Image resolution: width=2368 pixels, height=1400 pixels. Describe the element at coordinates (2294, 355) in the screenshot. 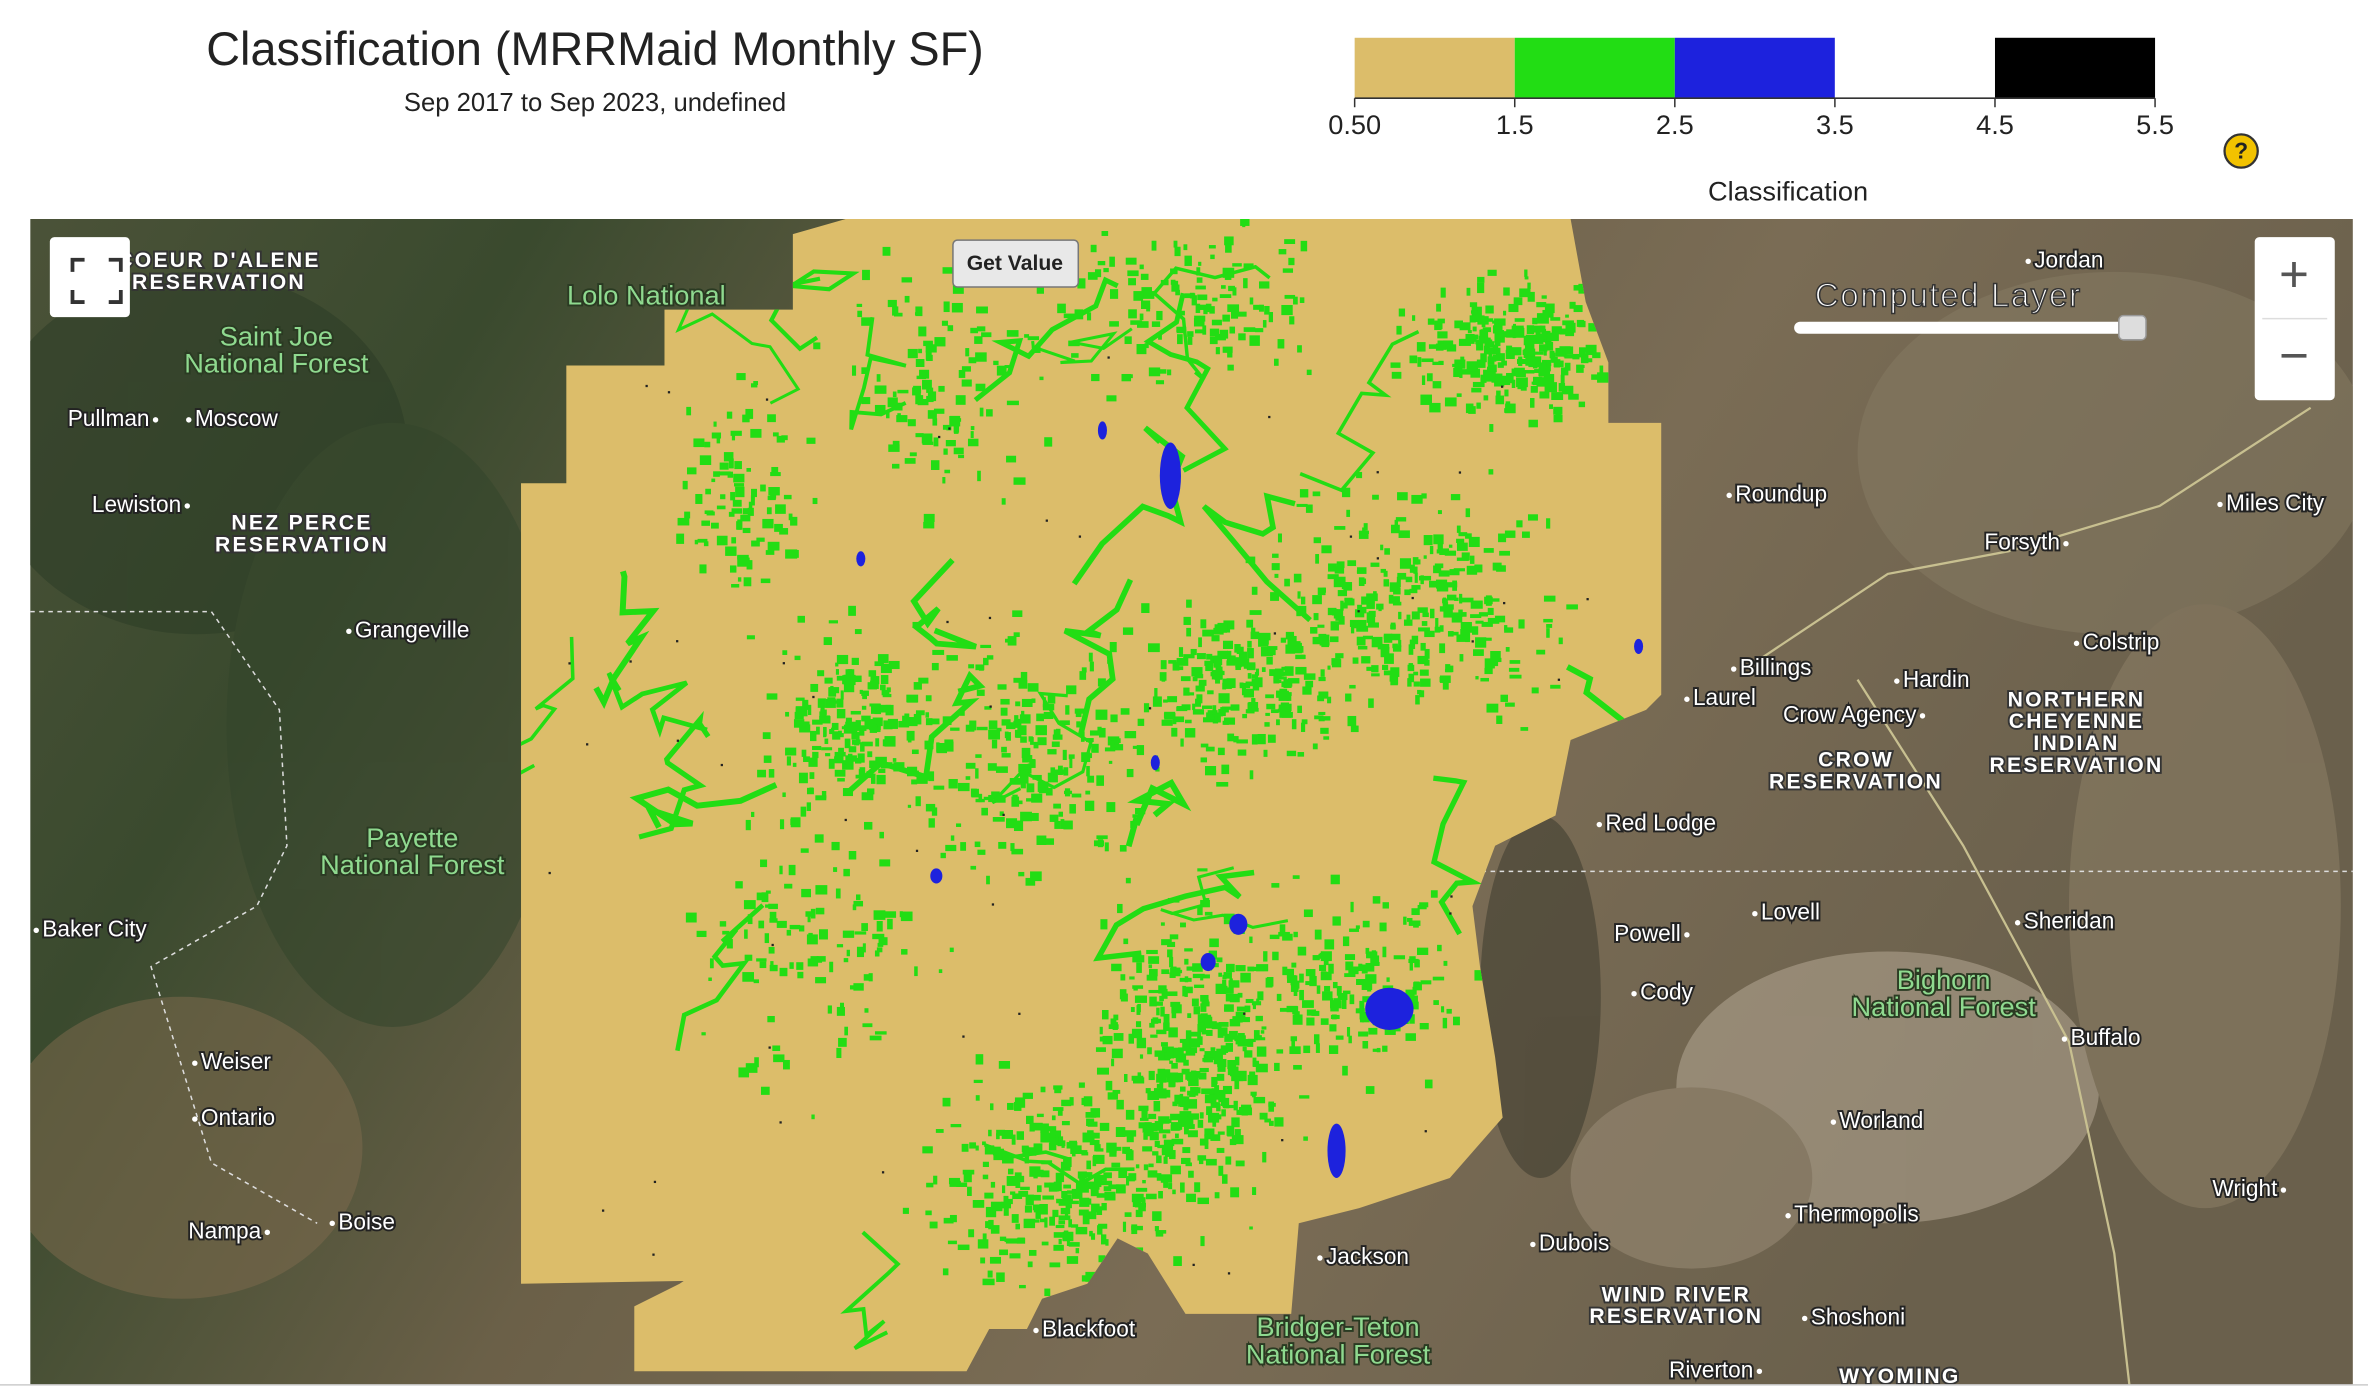

I see `zoom-out: −` at that location.